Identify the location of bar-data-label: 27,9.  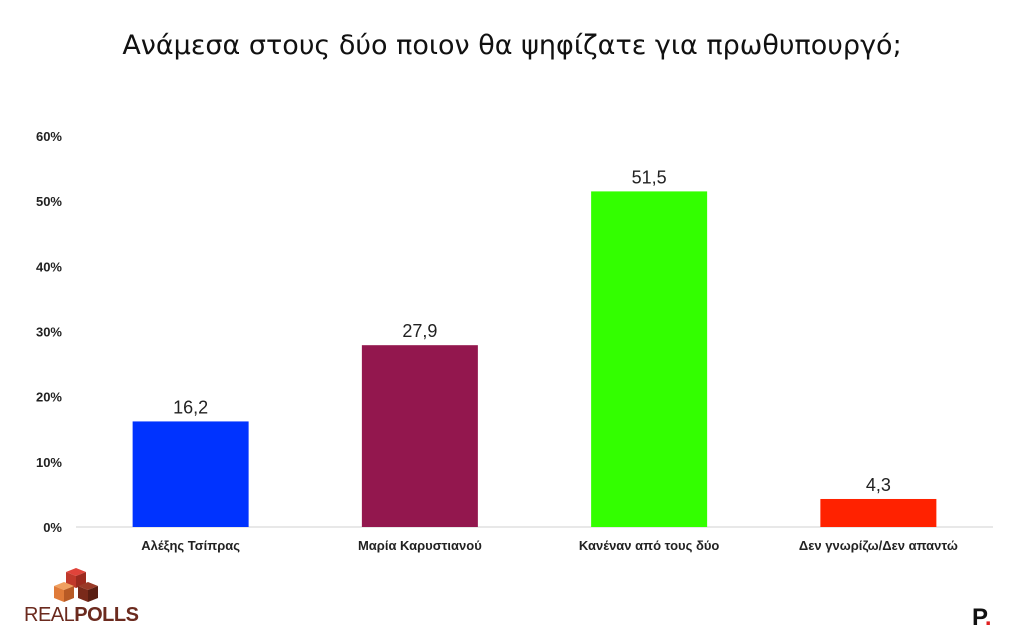
(419, 331).